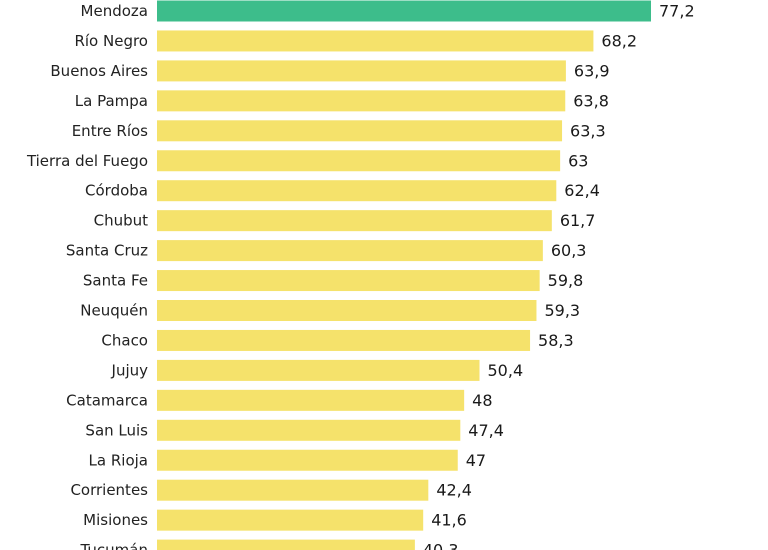  I want to click on bar-row: San Luis 47,4, so click(294, 430).